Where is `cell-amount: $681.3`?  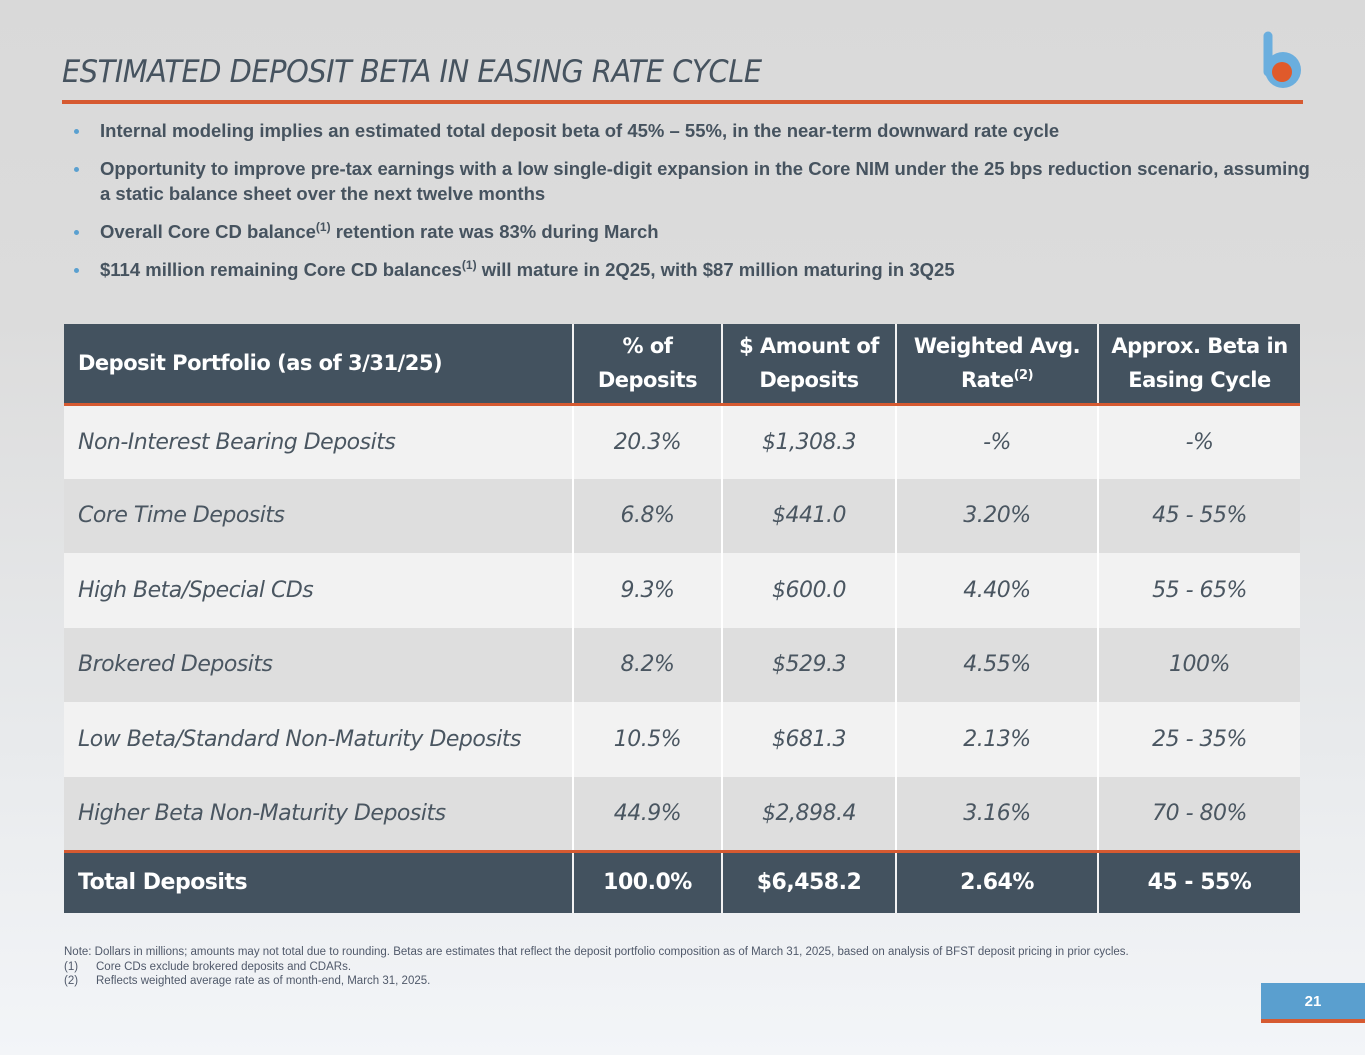
cell-amount: $681.3 is located at coordinates (809, 739).